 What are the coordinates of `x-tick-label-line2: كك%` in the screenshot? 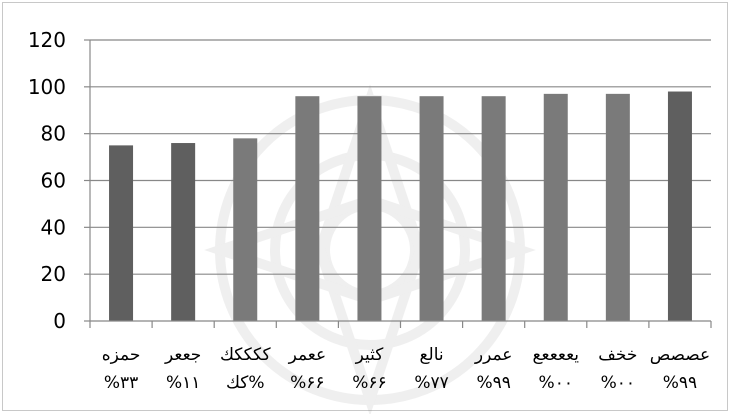 It's located at (245, 383).